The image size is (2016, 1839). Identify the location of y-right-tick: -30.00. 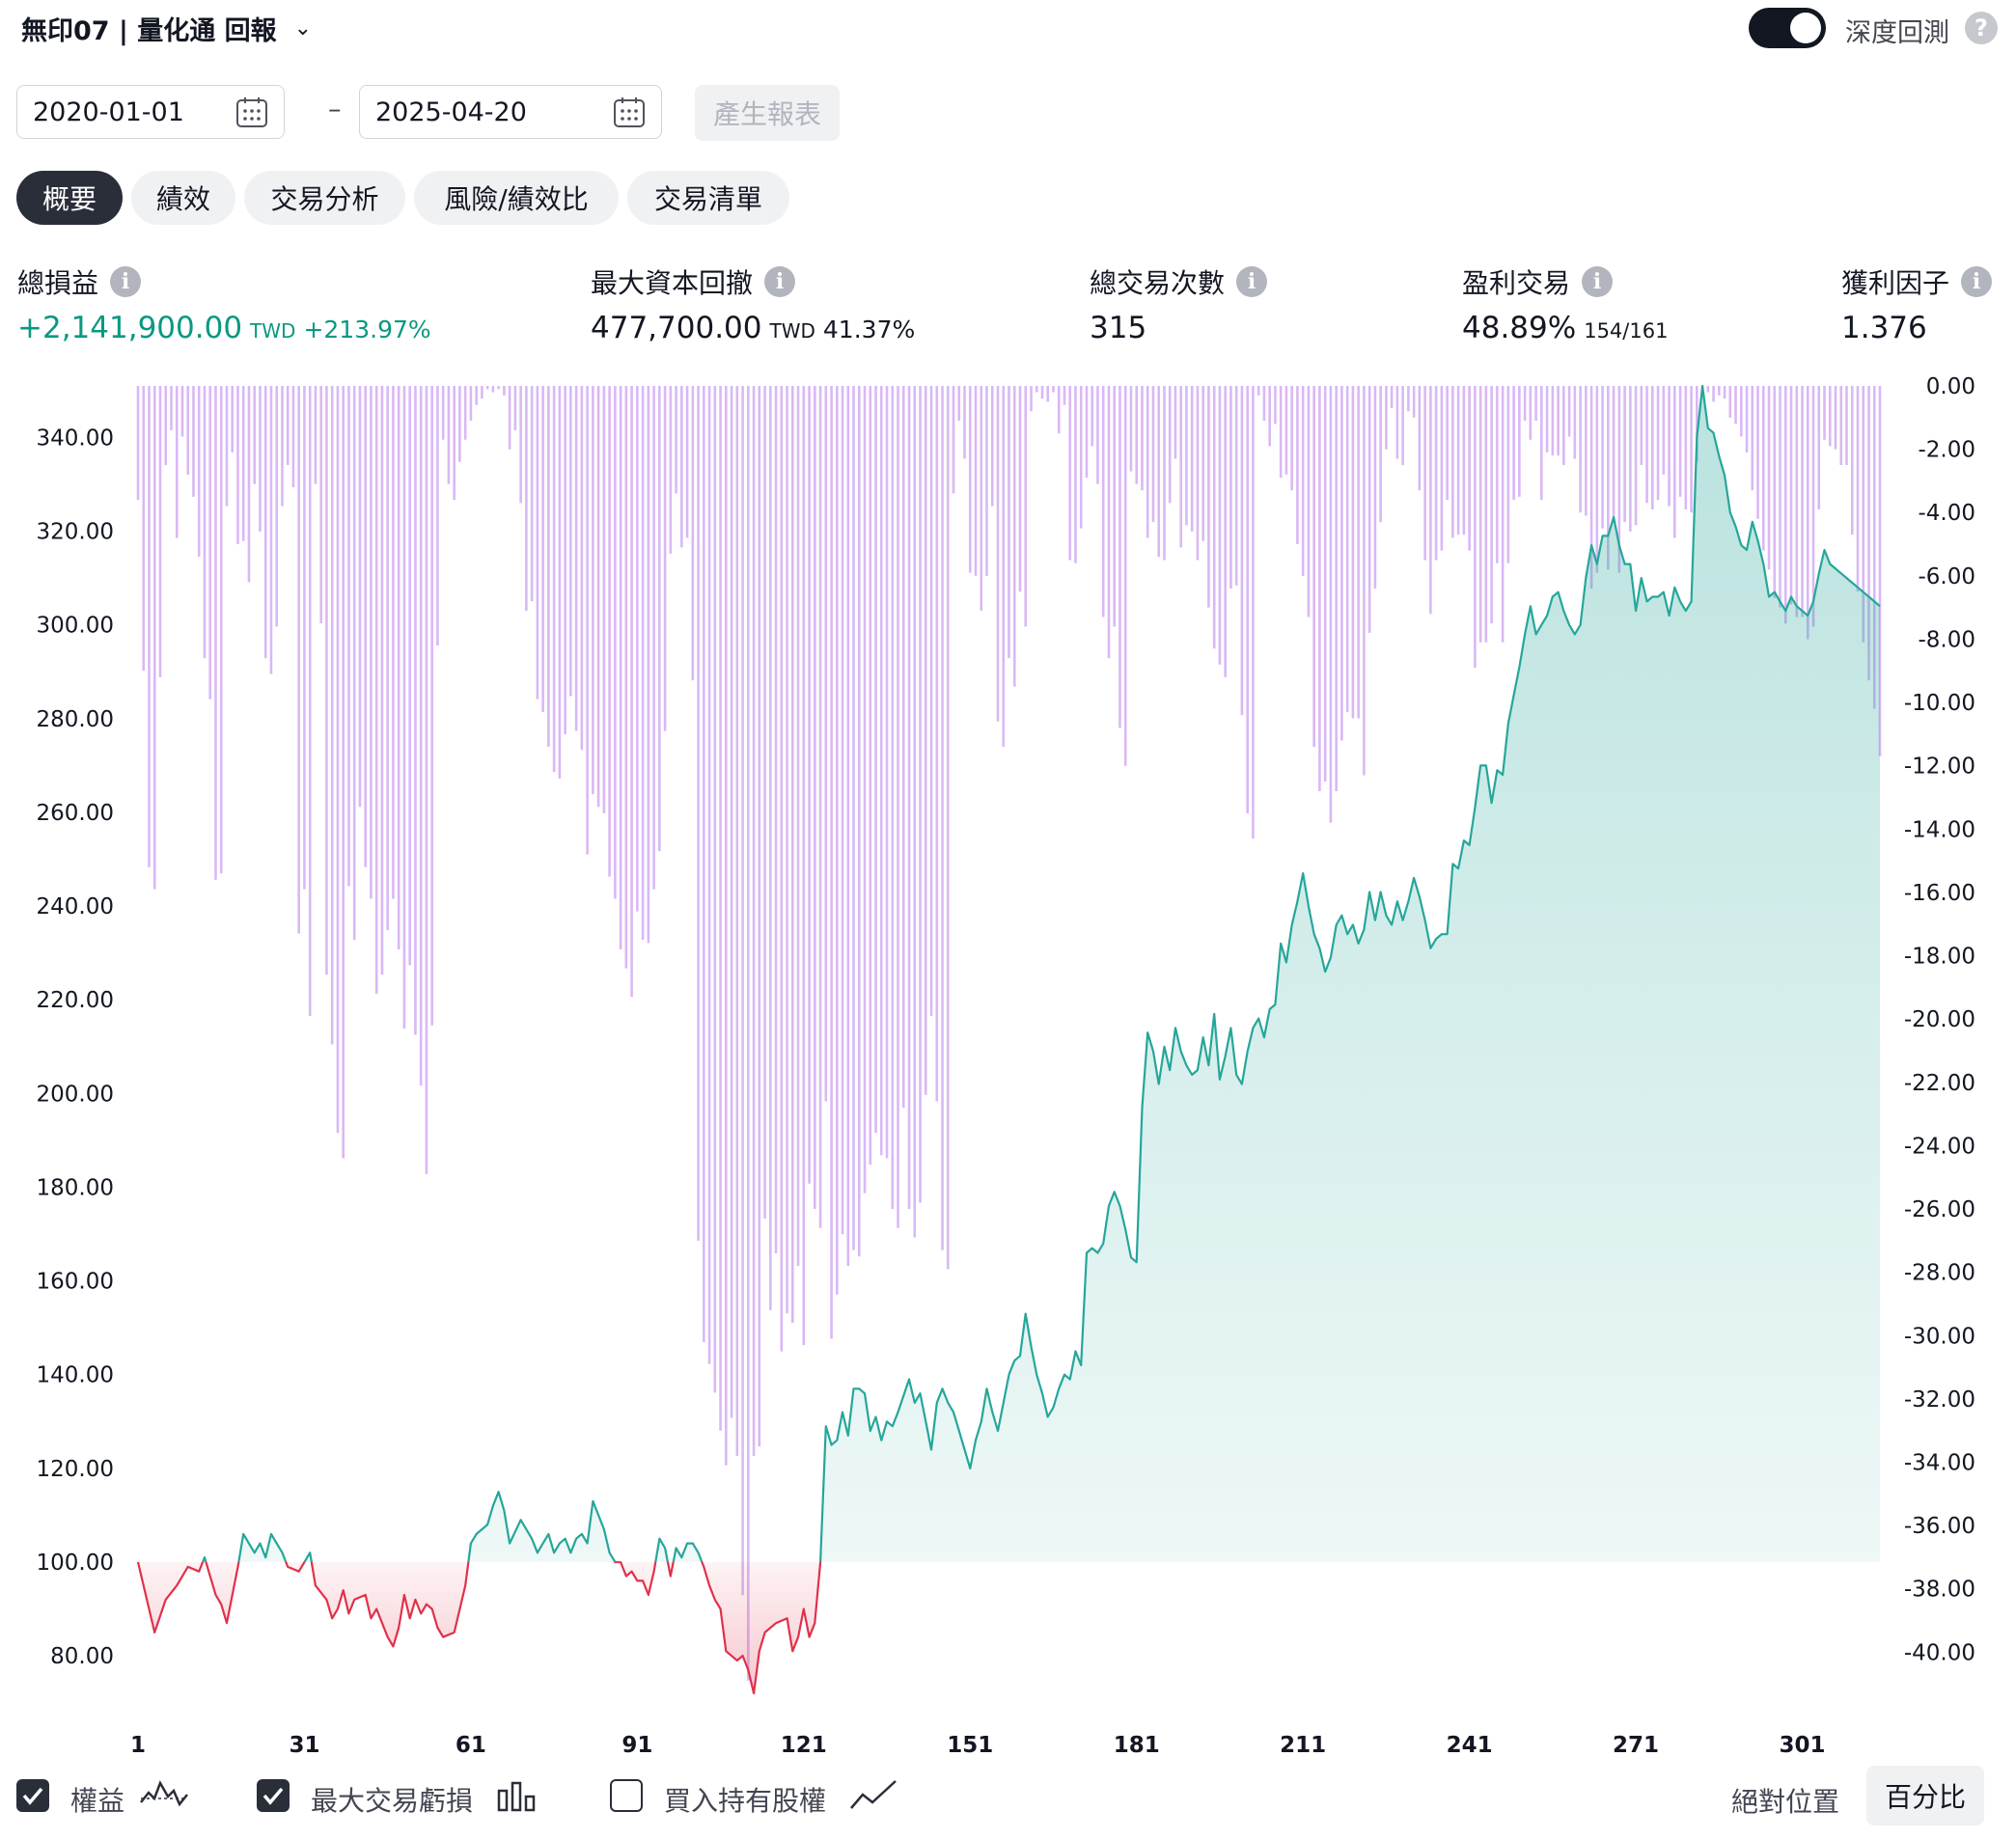
(1939, 1336).